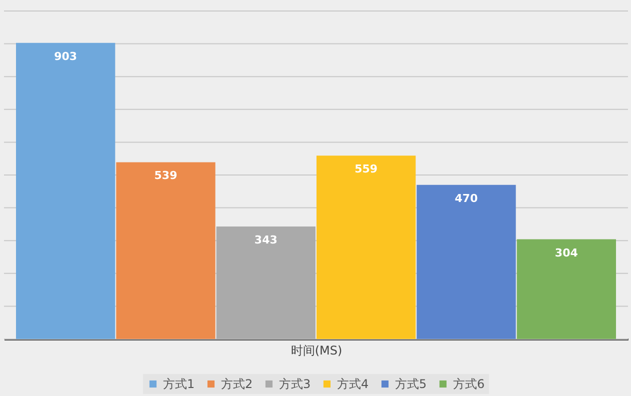 This screenshot has height=396, width=631. I want to click on data-label: 903, so click(66, 56).